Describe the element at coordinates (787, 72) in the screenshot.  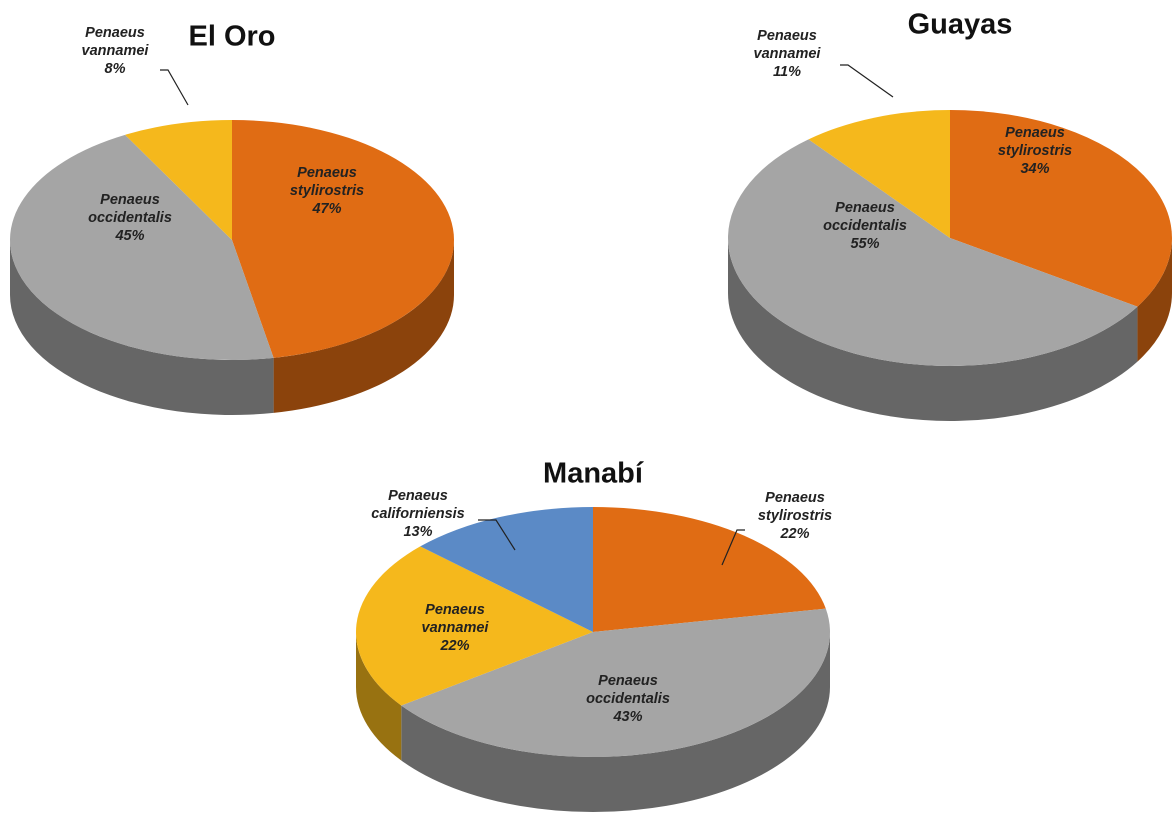
I see `value-label: 11%` at that location.